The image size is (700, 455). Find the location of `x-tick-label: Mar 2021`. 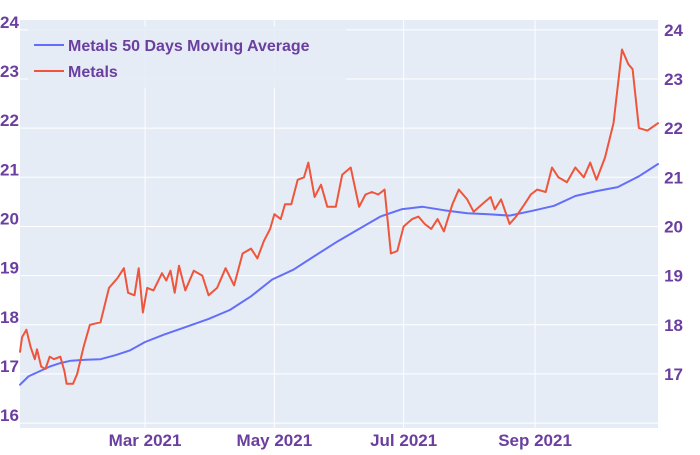

x-tick-label: Mar 2021 is located at coordinates (145, 440).